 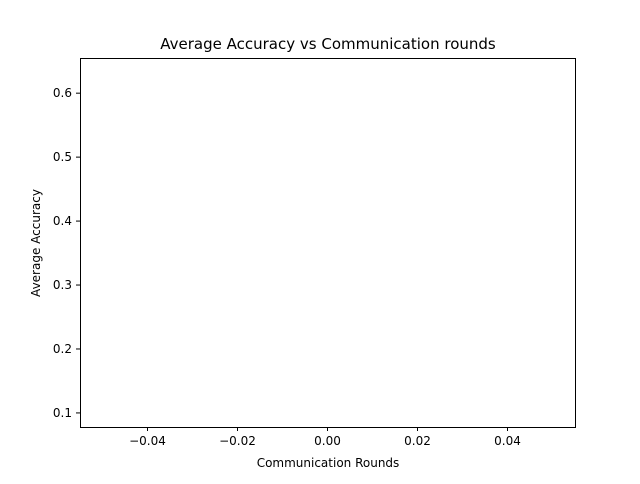 What do you see at coordinates (62, 413) in the screenshot?
I see `y-tick-label: 0.1` at bounding box center [62, 413].